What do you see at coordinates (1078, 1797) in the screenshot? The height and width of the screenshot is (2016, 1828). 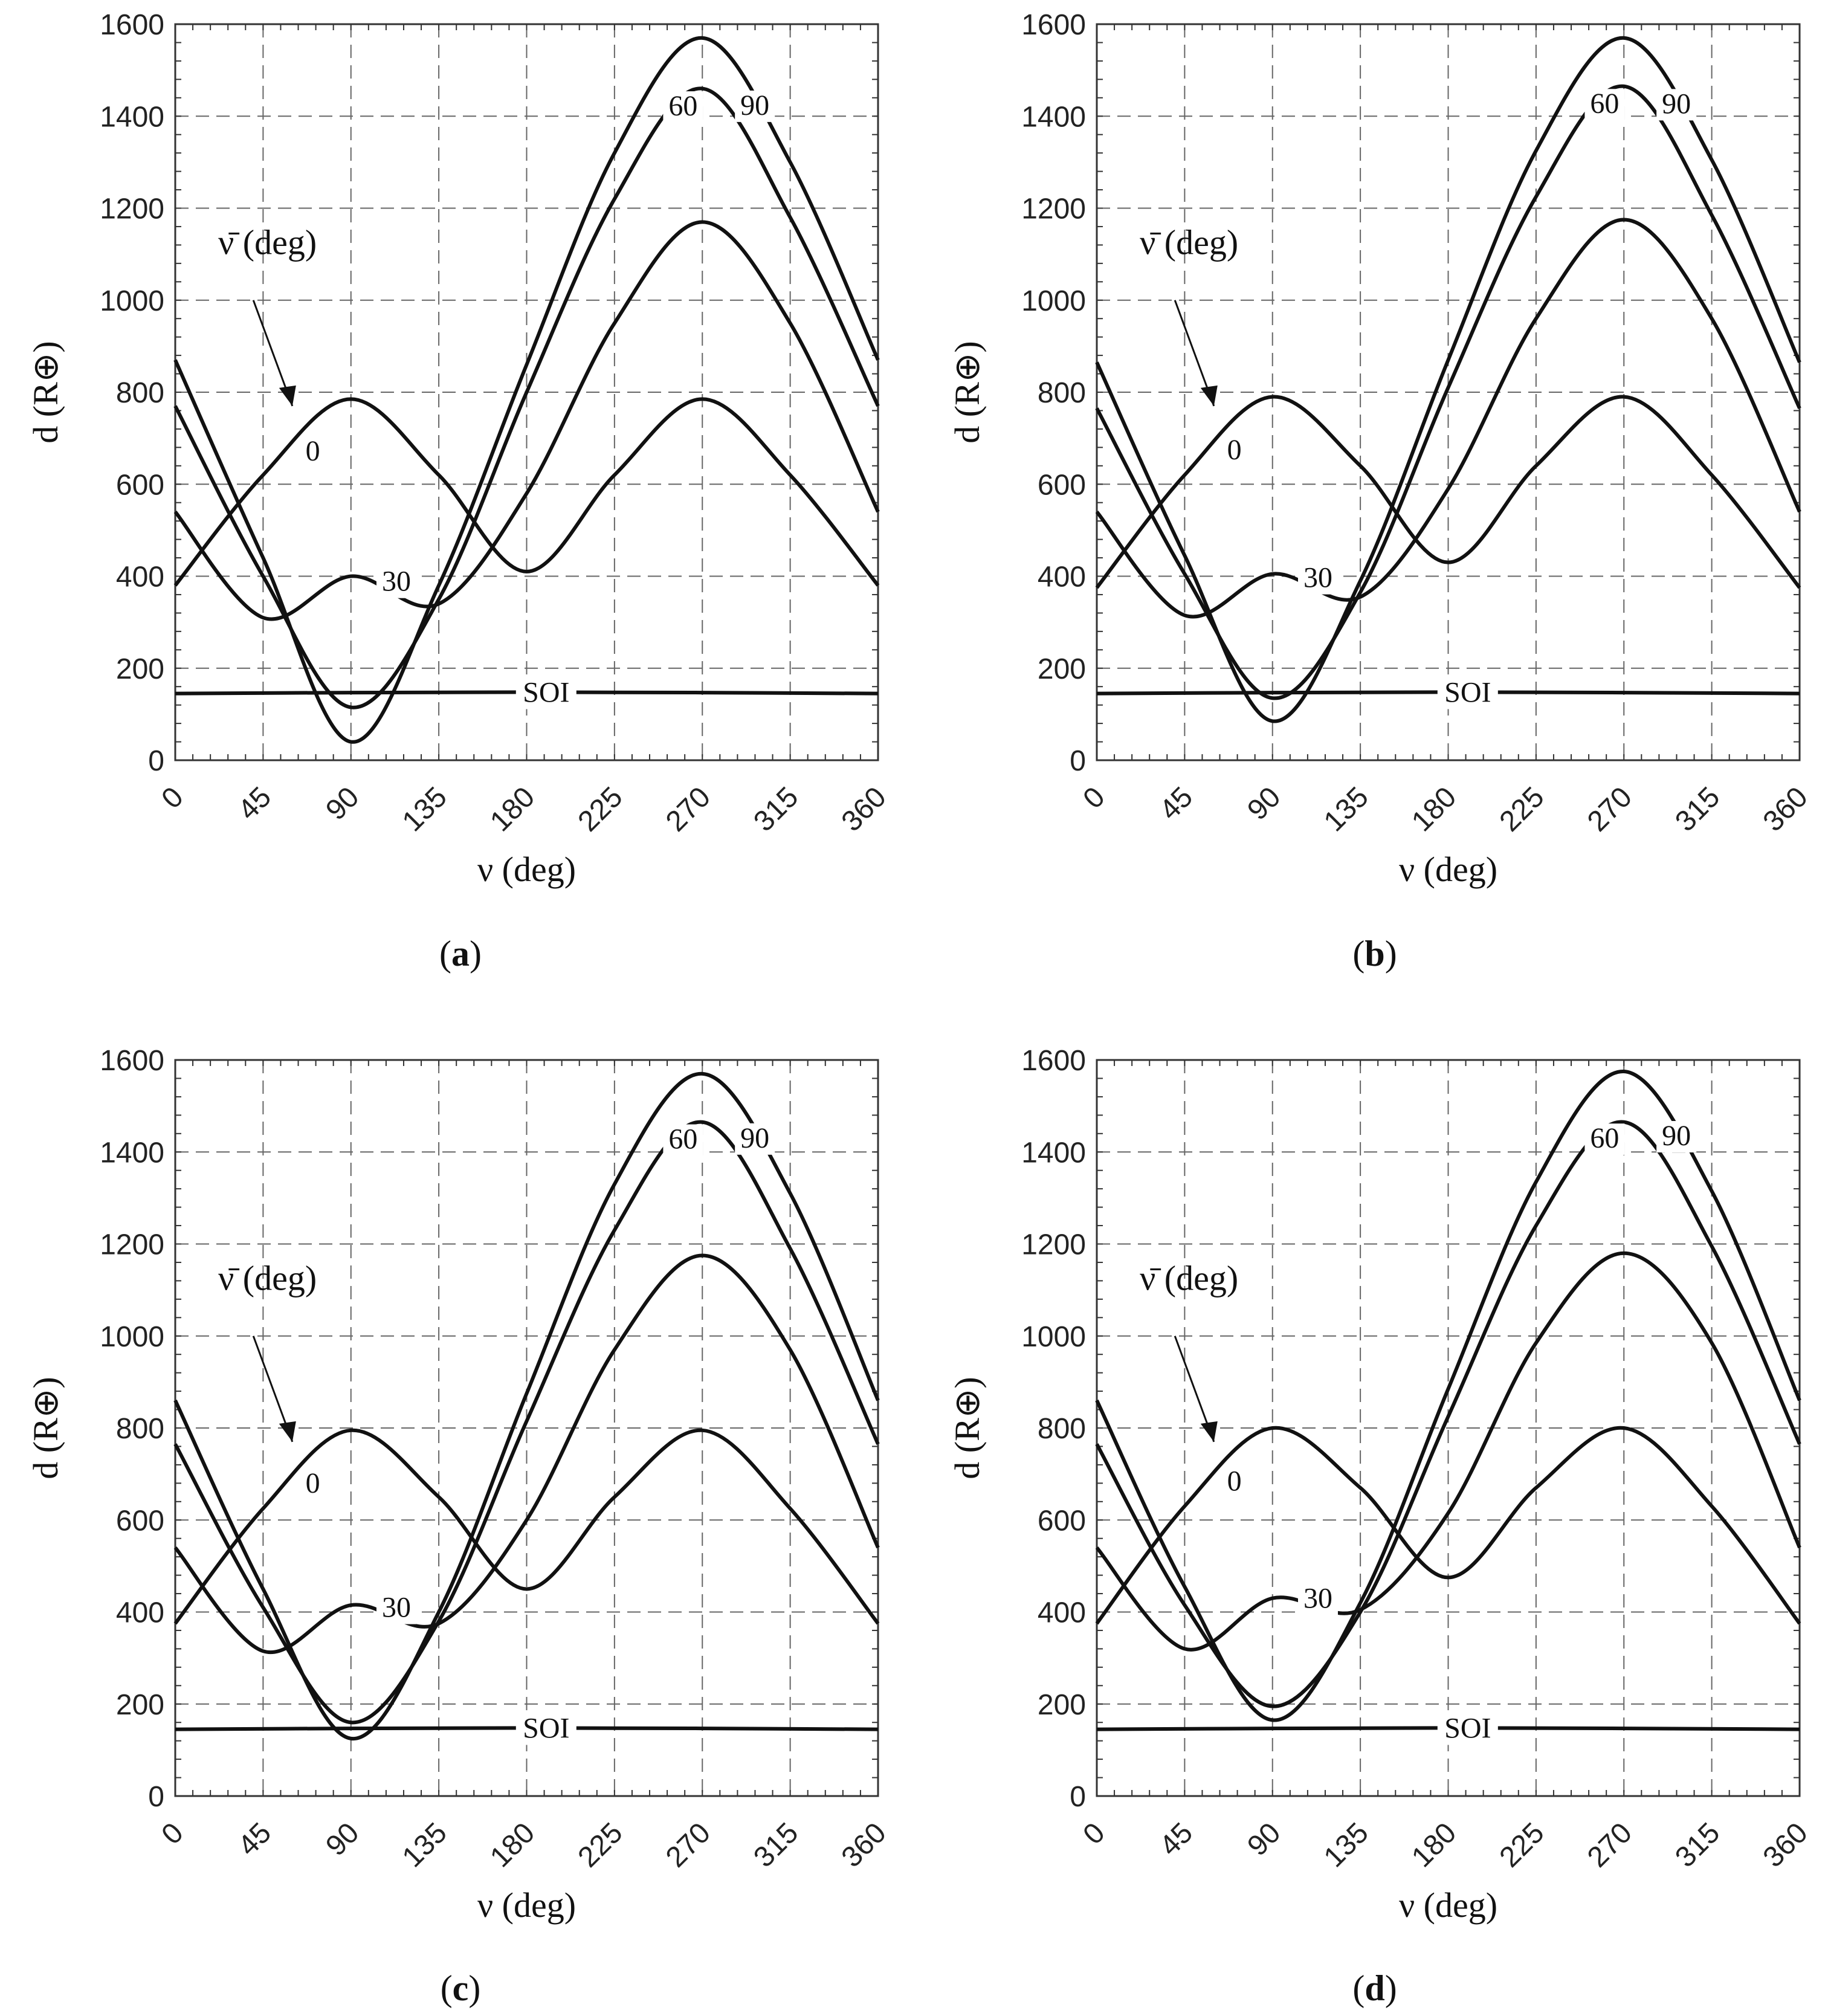 I see `y-tick-label: 0` at bounding box center [1078, 1797].